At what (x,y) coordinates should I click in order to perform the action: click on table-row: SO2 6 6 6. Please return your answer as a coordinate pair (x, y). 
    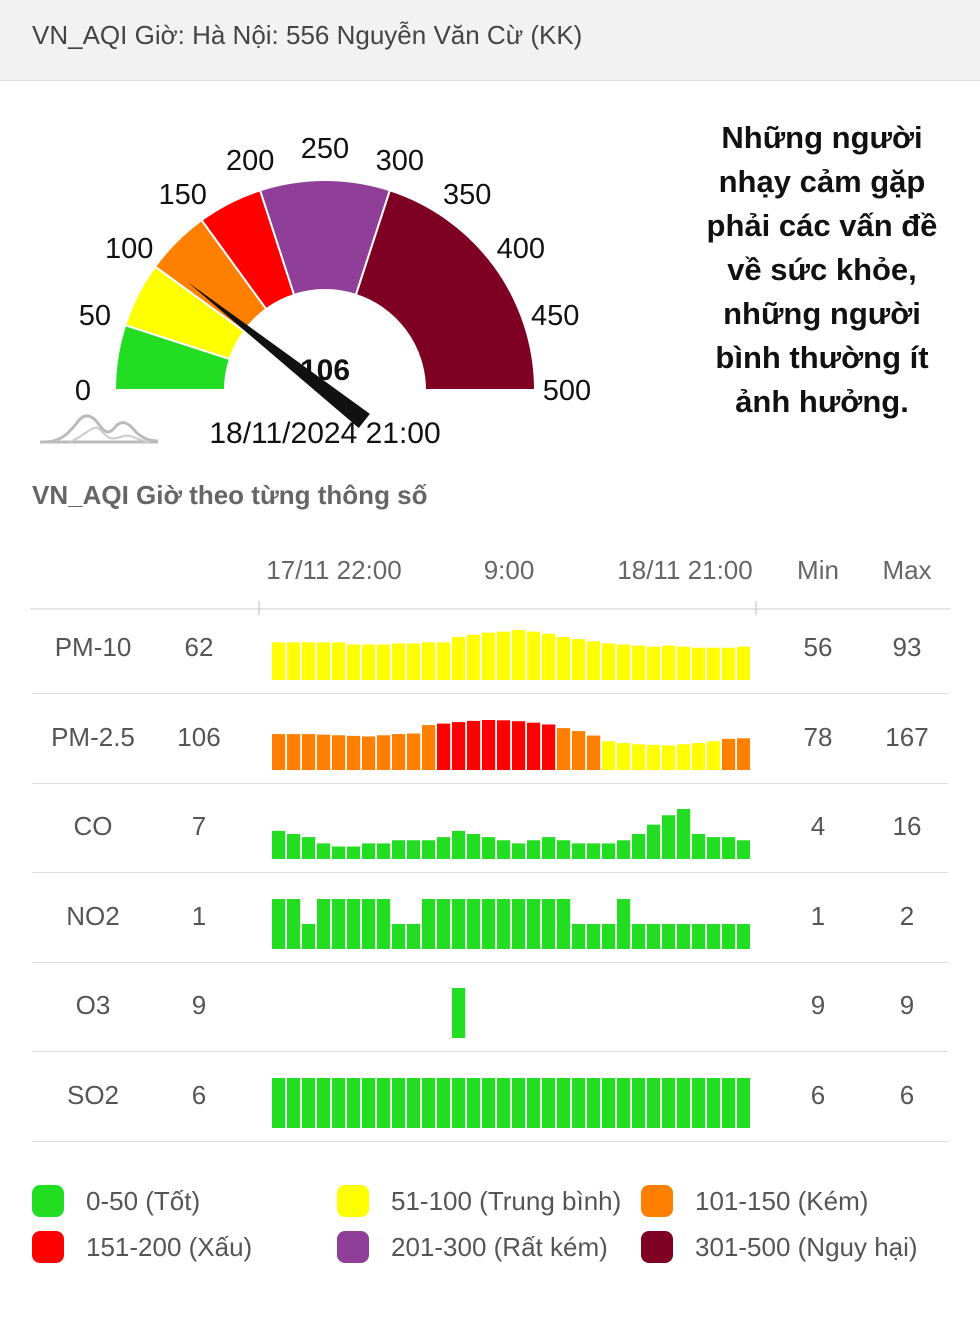
    Looking at the image, I should click on (490, 1097).